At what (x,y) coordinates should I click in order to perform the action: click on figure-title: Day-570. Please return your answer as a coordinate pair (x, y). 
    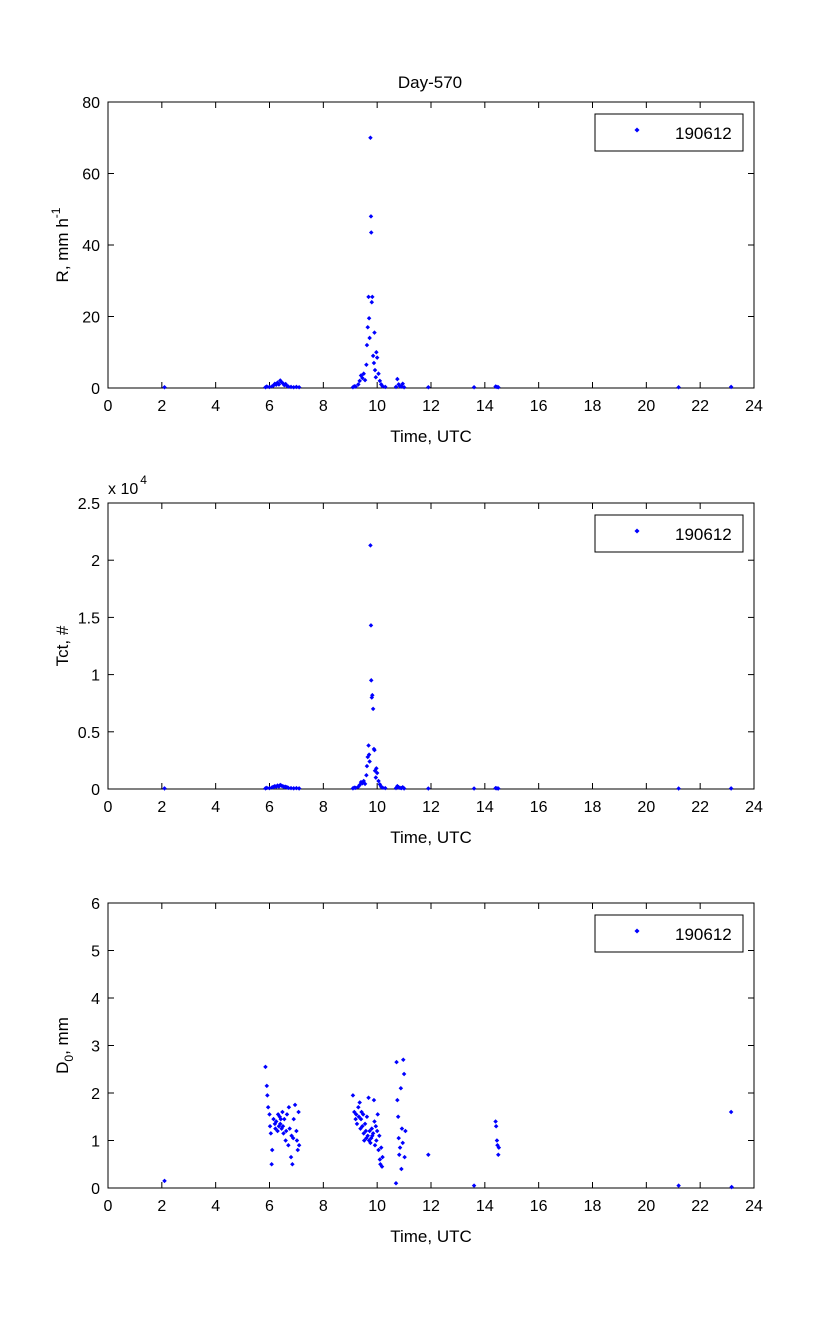
    Looking at the image, I should click on (430, 82).